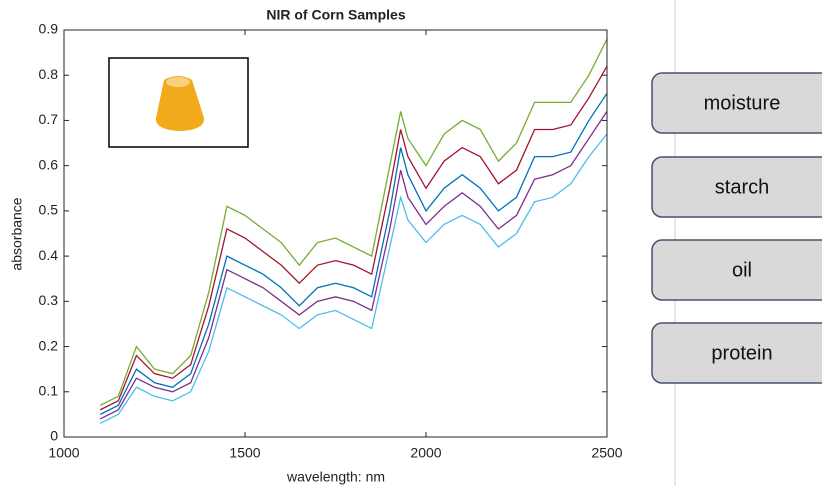  I want to click on option-button: starch, so click(736, 187).